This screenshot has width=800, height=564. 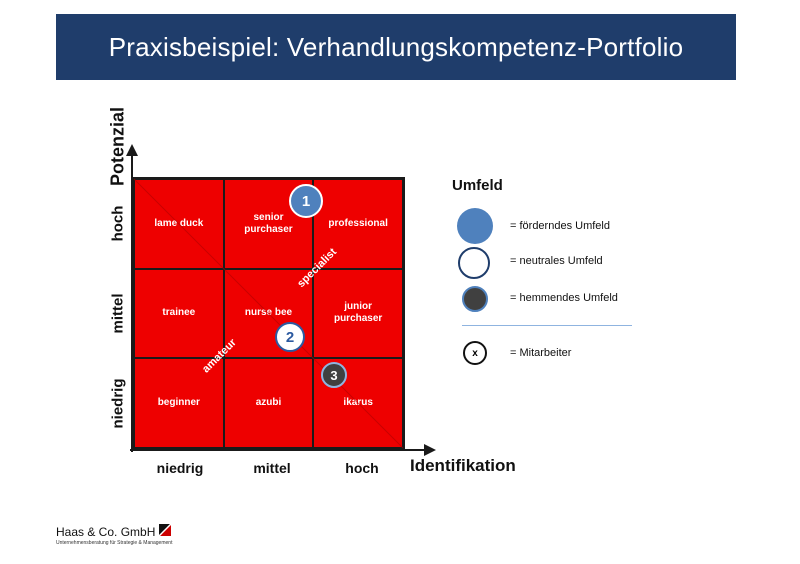 What do you see at coordinates (180, 468) in the screenshot?
I see `col-label-niedrig: niedrig` at bounding box center [180, 468].